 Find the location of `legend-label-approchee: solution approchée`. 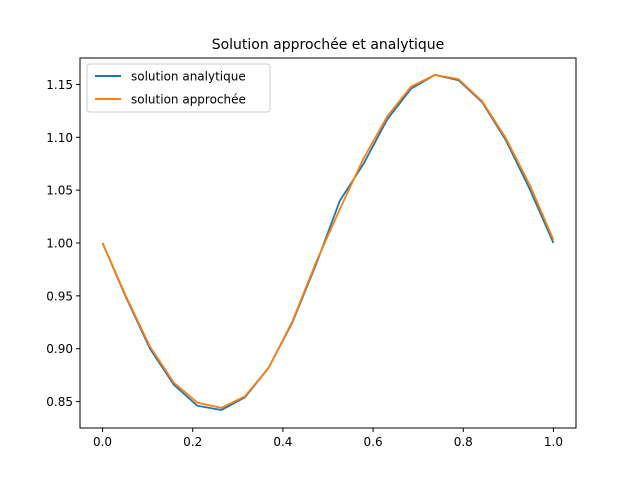

legend-label-approchee: solution approchée is located at coordinates (188, 100).